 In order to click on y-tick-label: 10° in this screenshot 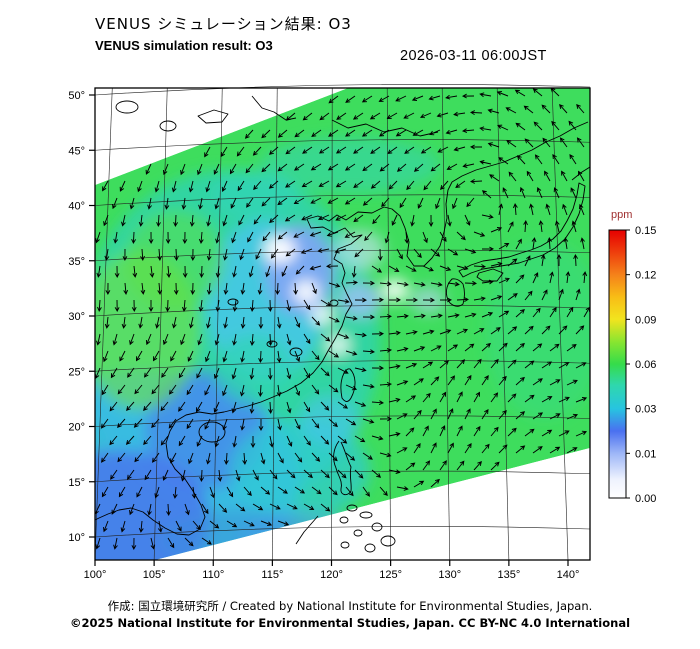, I will do `click(76, 538)`.